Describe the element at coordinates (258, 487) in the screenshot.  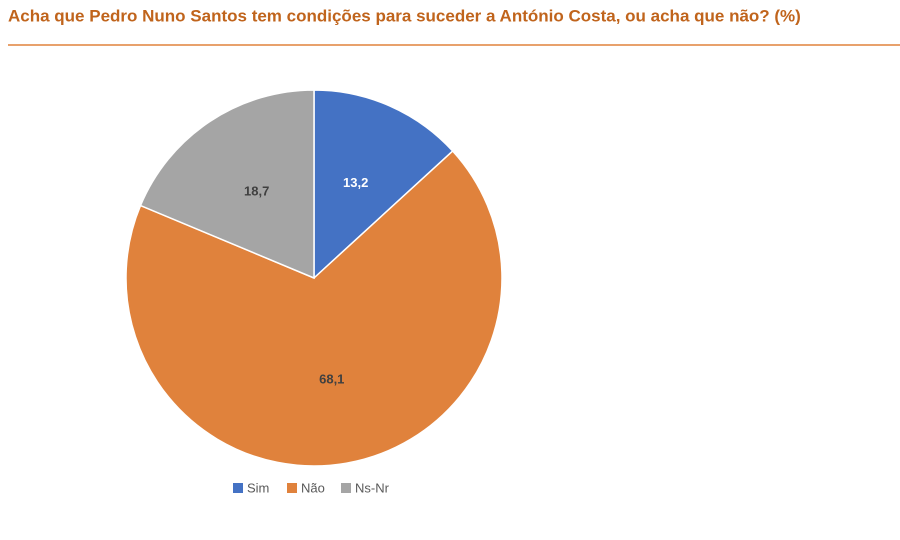
I see `legend-label: Sim` at that location.